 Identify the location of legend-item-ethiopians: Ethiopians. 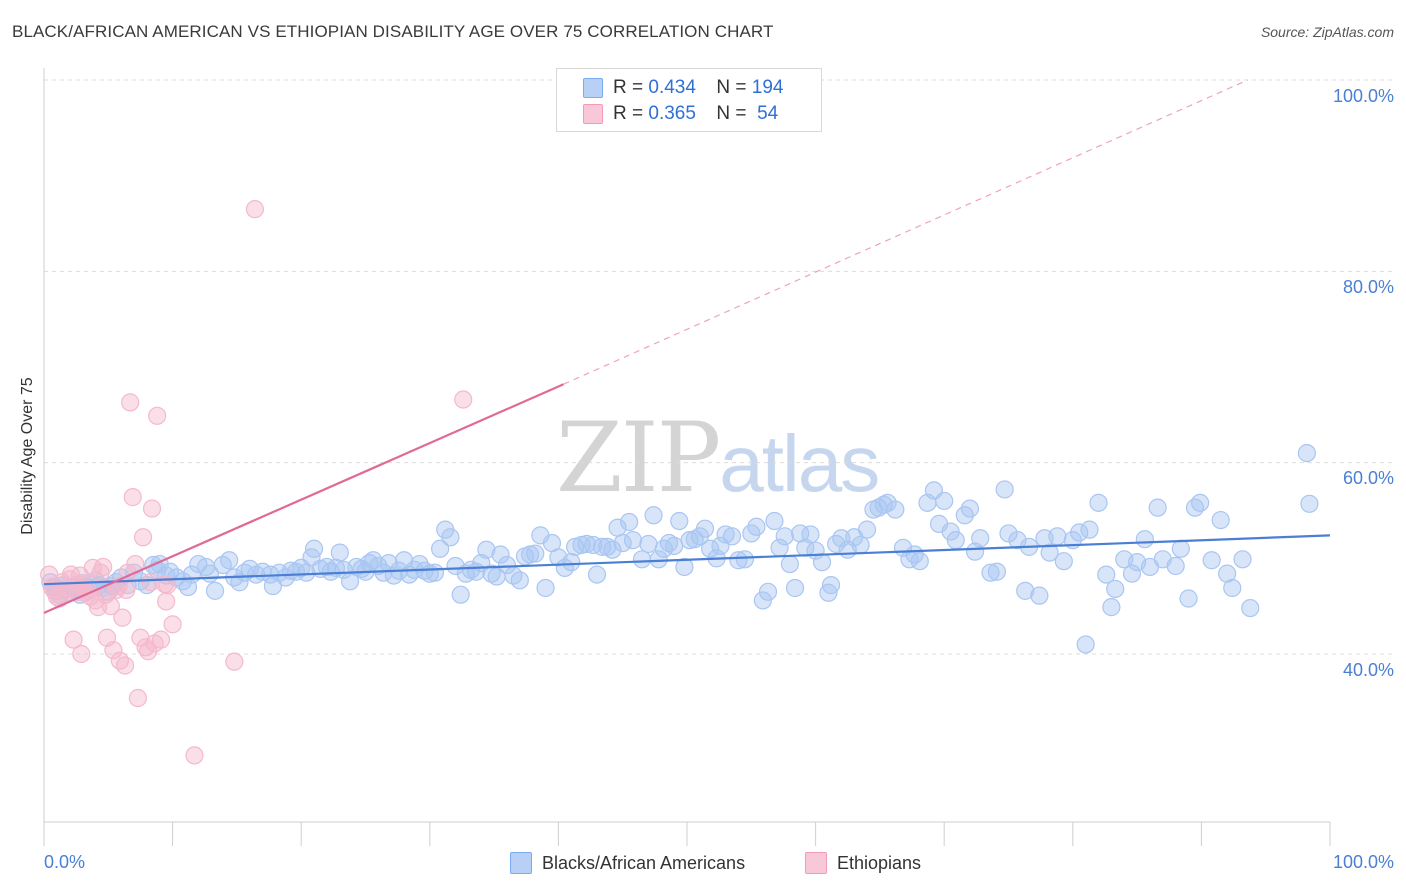
(863, 863).